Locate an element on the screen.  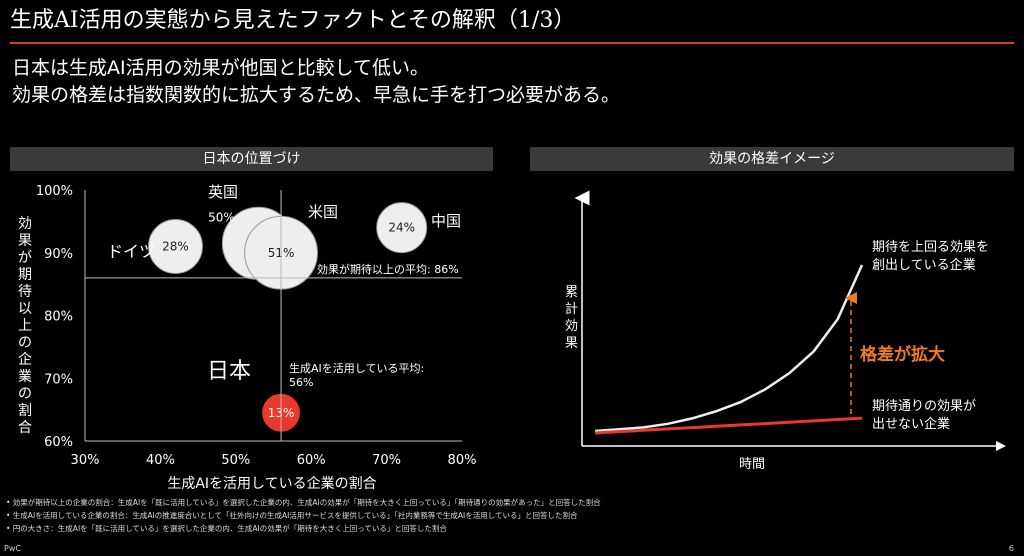
left-panel-header: 日本の位置づけ is located at coordinates (251, 159).